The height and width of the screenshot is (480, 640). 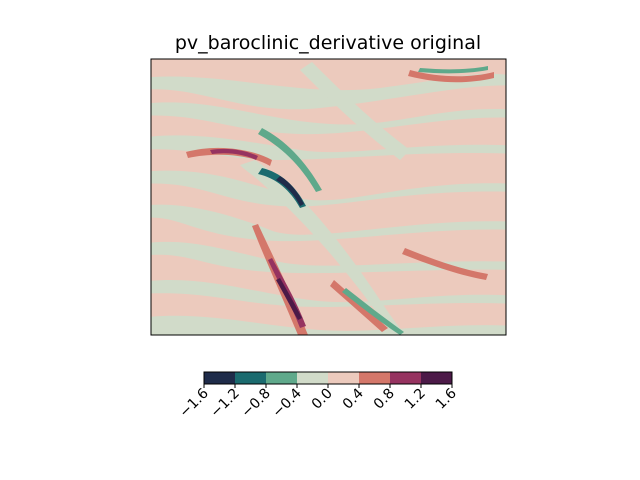 I want to click on colorbar, so click(x=328, y=378).